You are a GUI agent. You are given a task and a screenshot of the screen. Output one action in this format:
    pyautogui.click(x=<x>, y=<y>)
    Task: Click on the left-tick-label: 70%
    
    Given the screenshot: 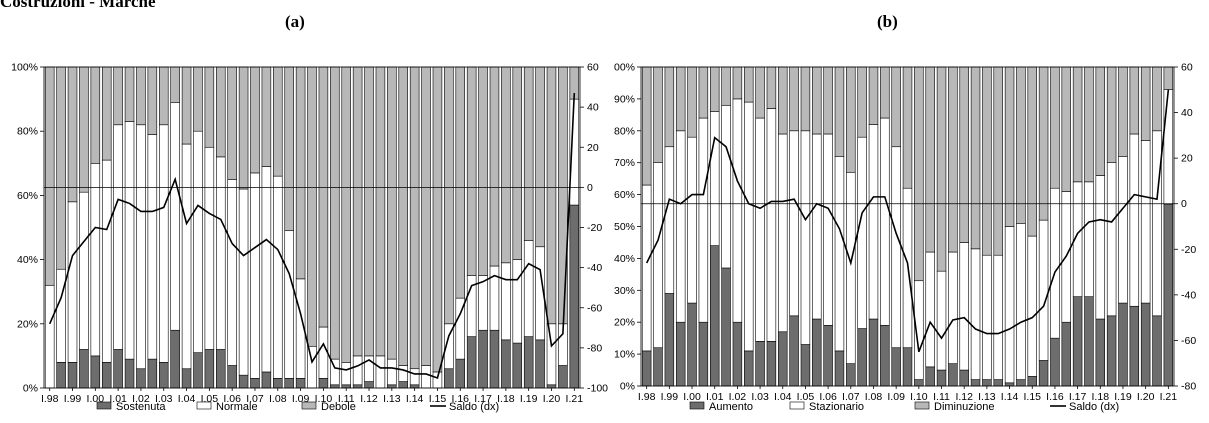 What is the action you would take?
    pyautogui.click(x=624, y=163)
    